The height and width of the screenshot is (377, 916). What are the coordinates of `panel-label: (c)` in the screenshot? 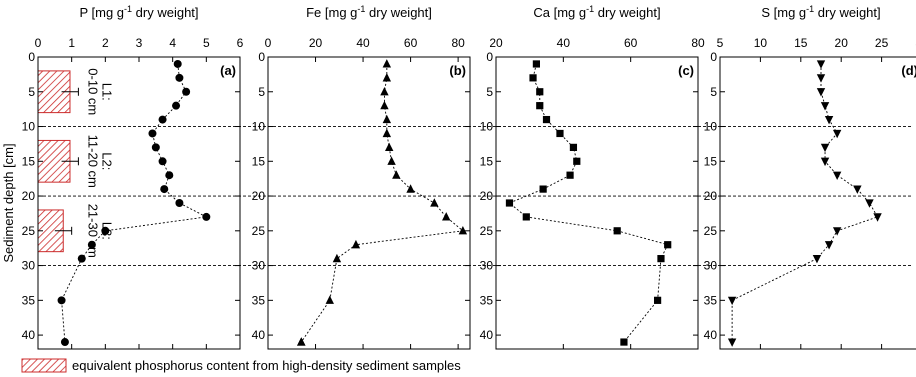 It's located at (686, 70).